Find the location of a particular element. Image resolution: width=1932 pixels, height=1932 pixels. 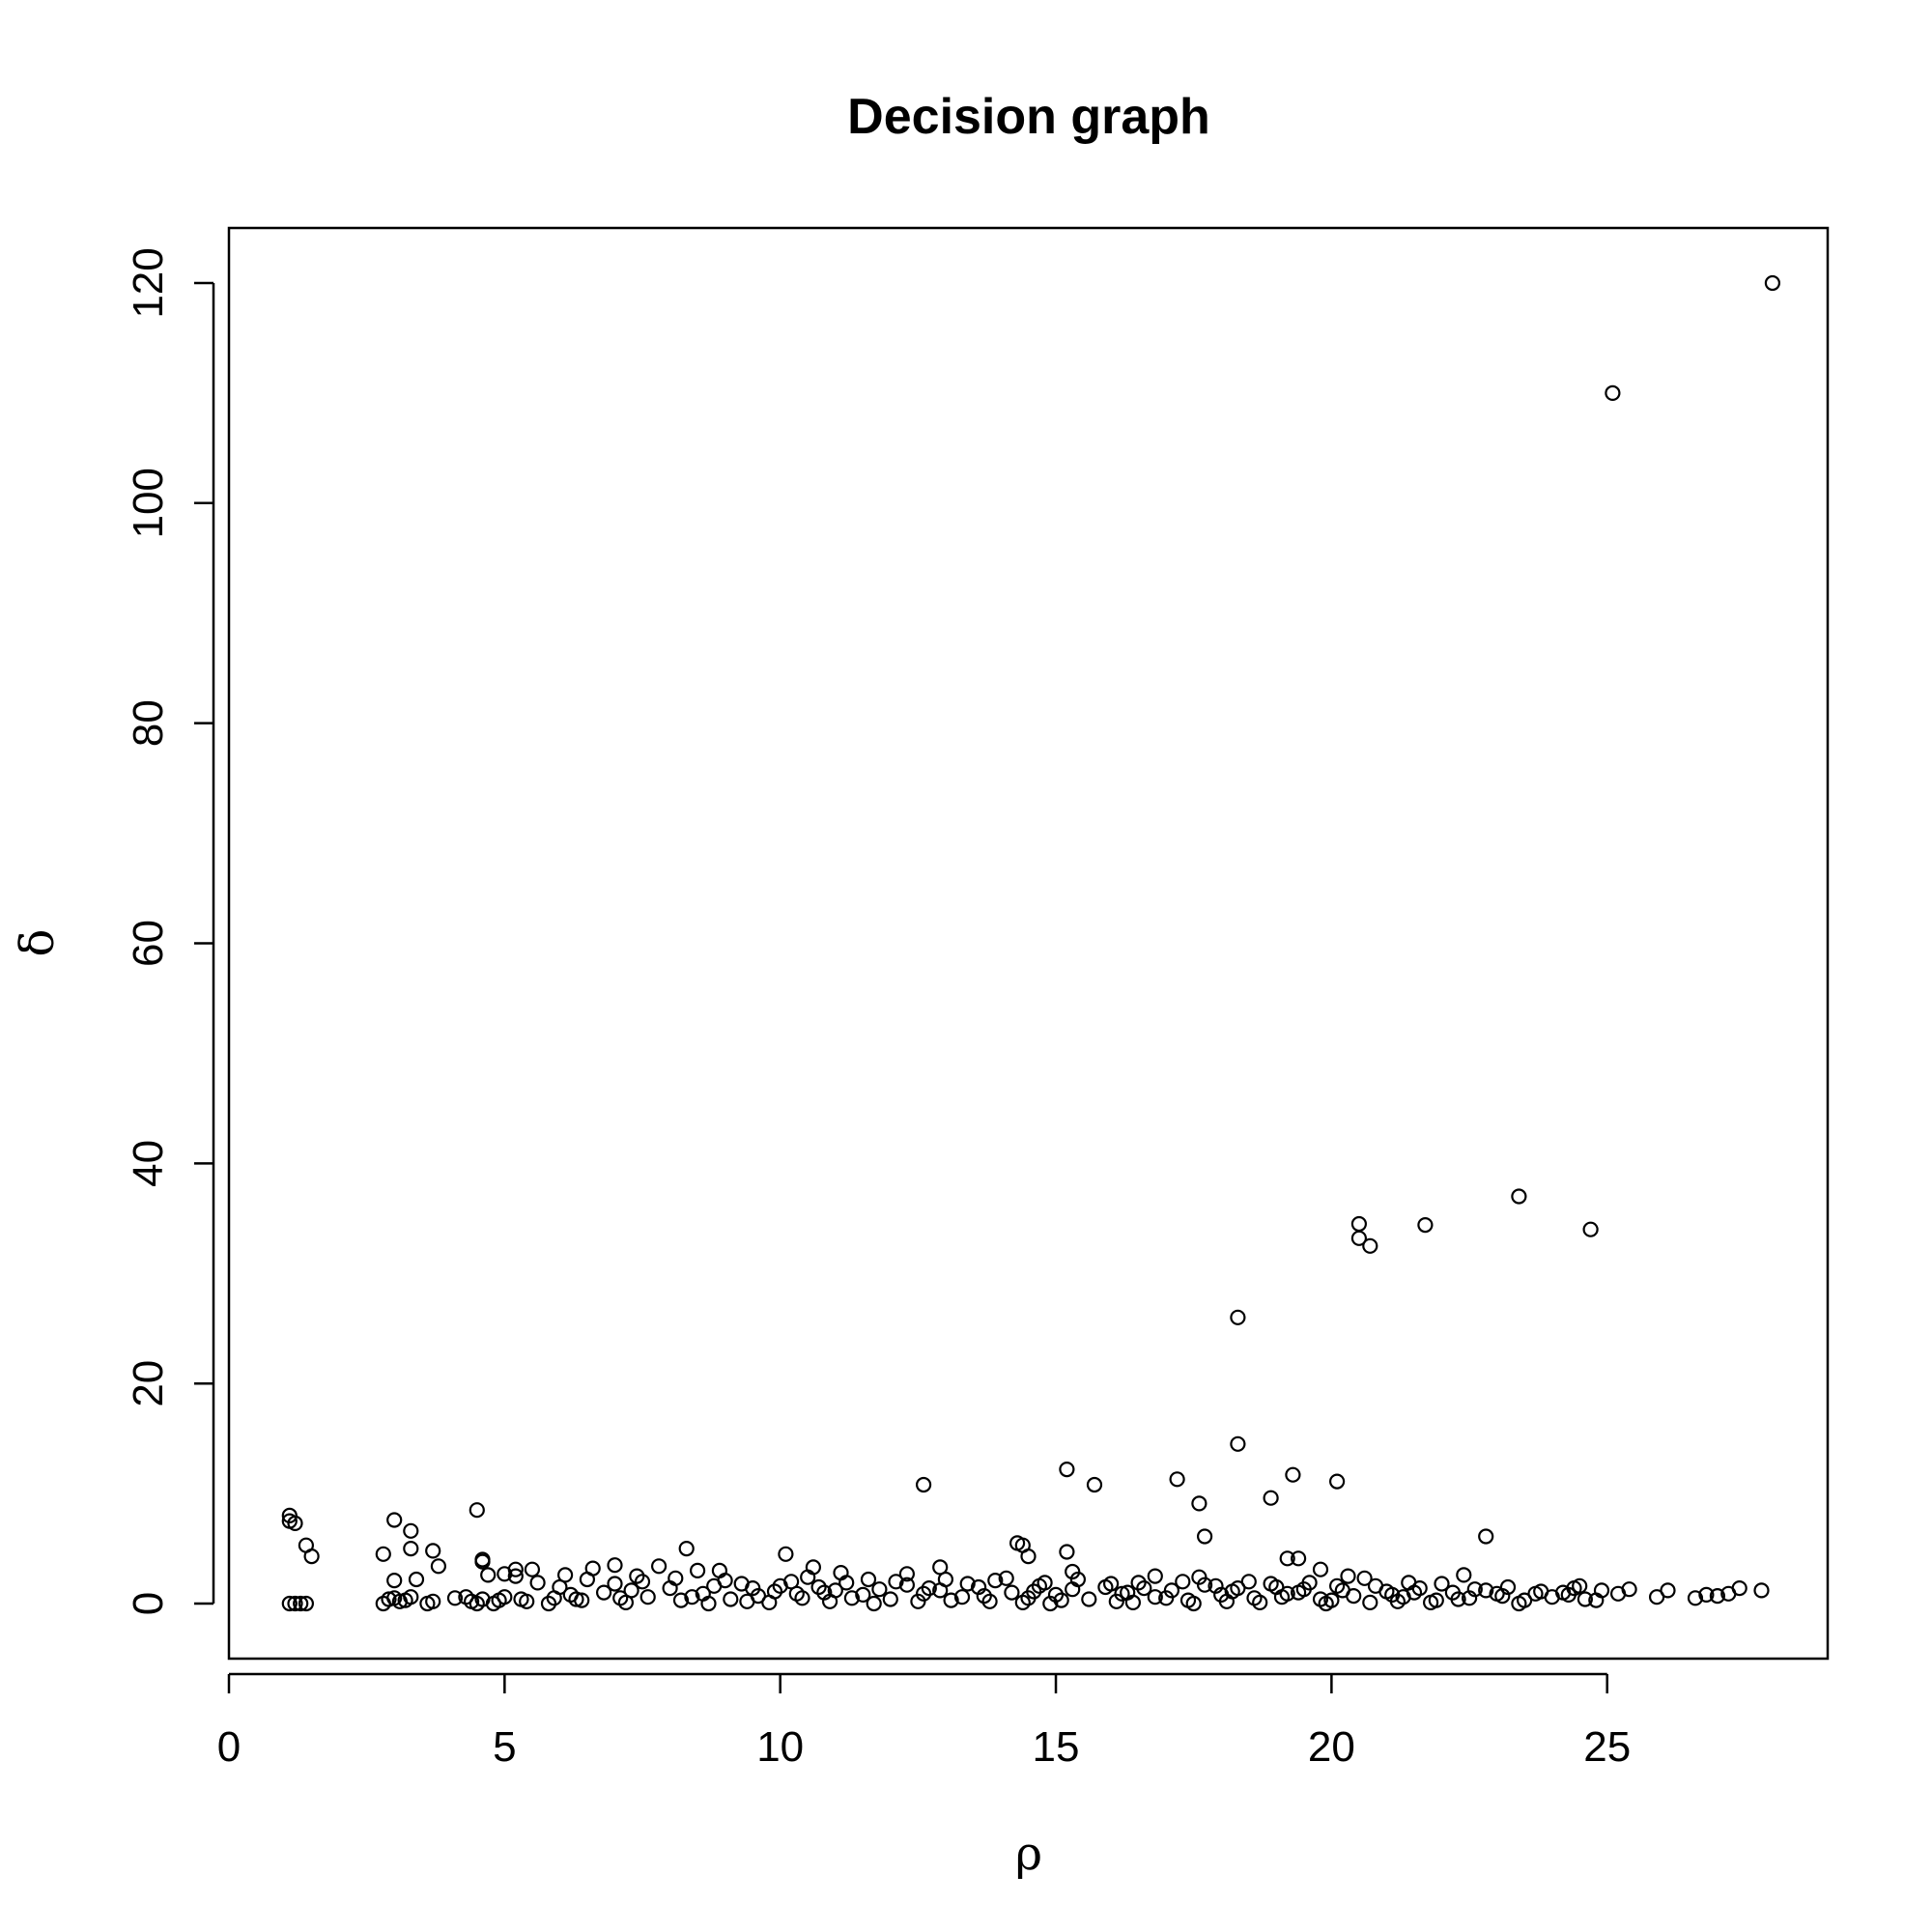

x-tick-label: 25 is located at coordinates (1607, 1747).